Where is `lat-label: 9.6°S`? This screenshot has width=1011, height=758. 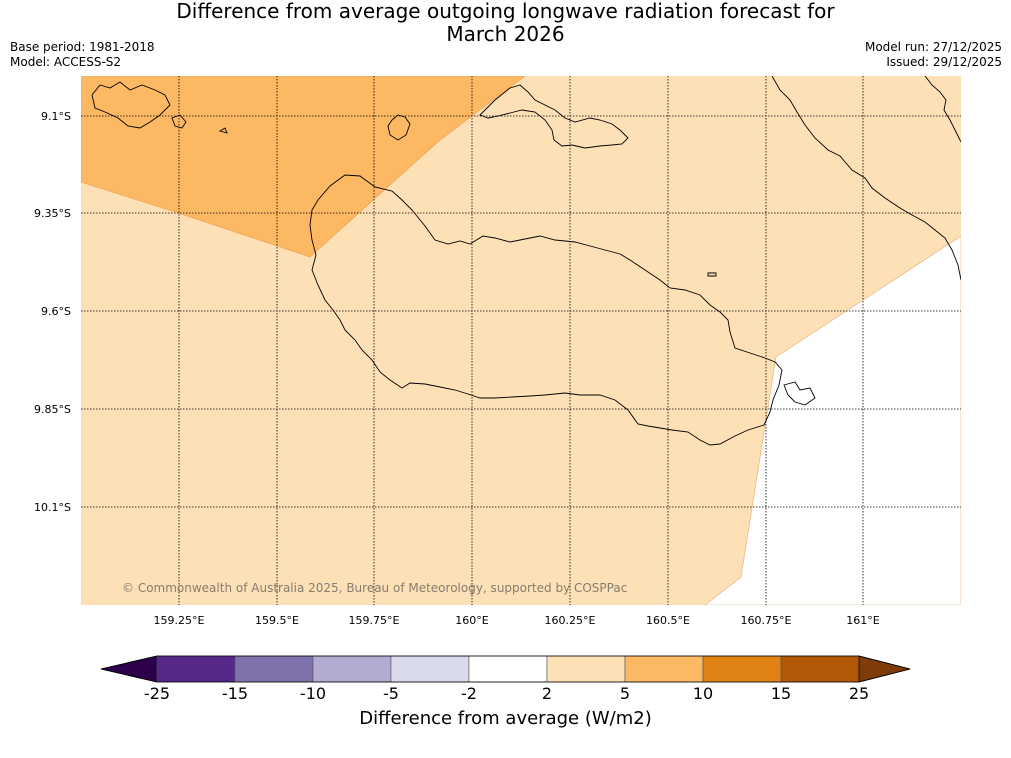
lat-label: 9.6°S is located at coordinates (56, 311).